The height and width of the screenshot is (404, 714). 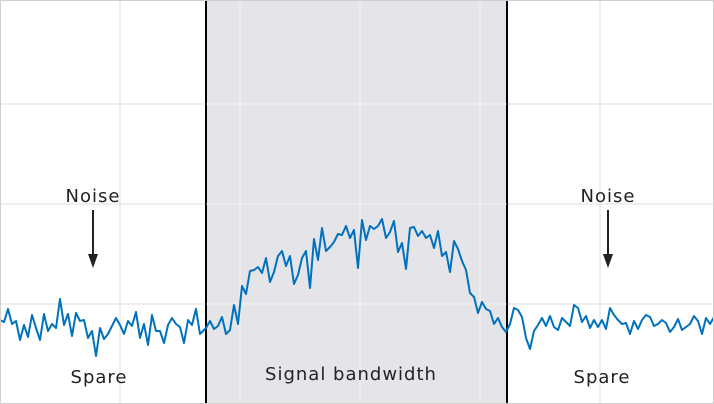 I want to click on noise-label-left: Noise, so click(x=93, y=196).